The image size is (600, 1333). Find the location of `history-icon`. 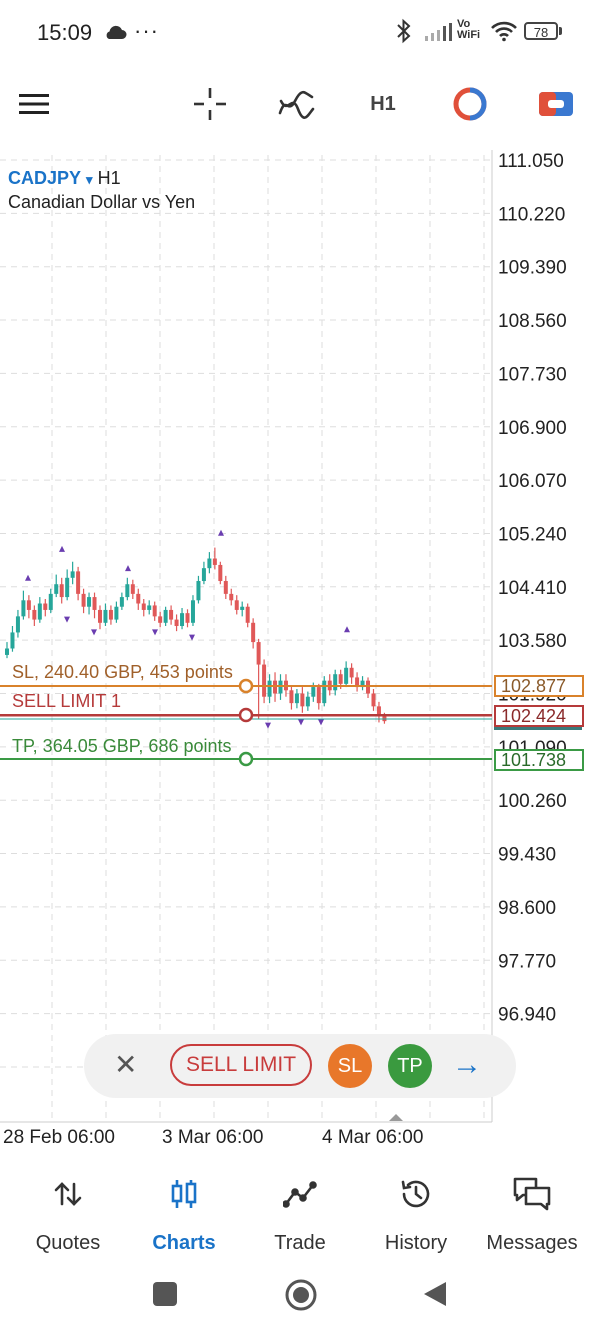

history-icon is located at coordinates (416, 1194).